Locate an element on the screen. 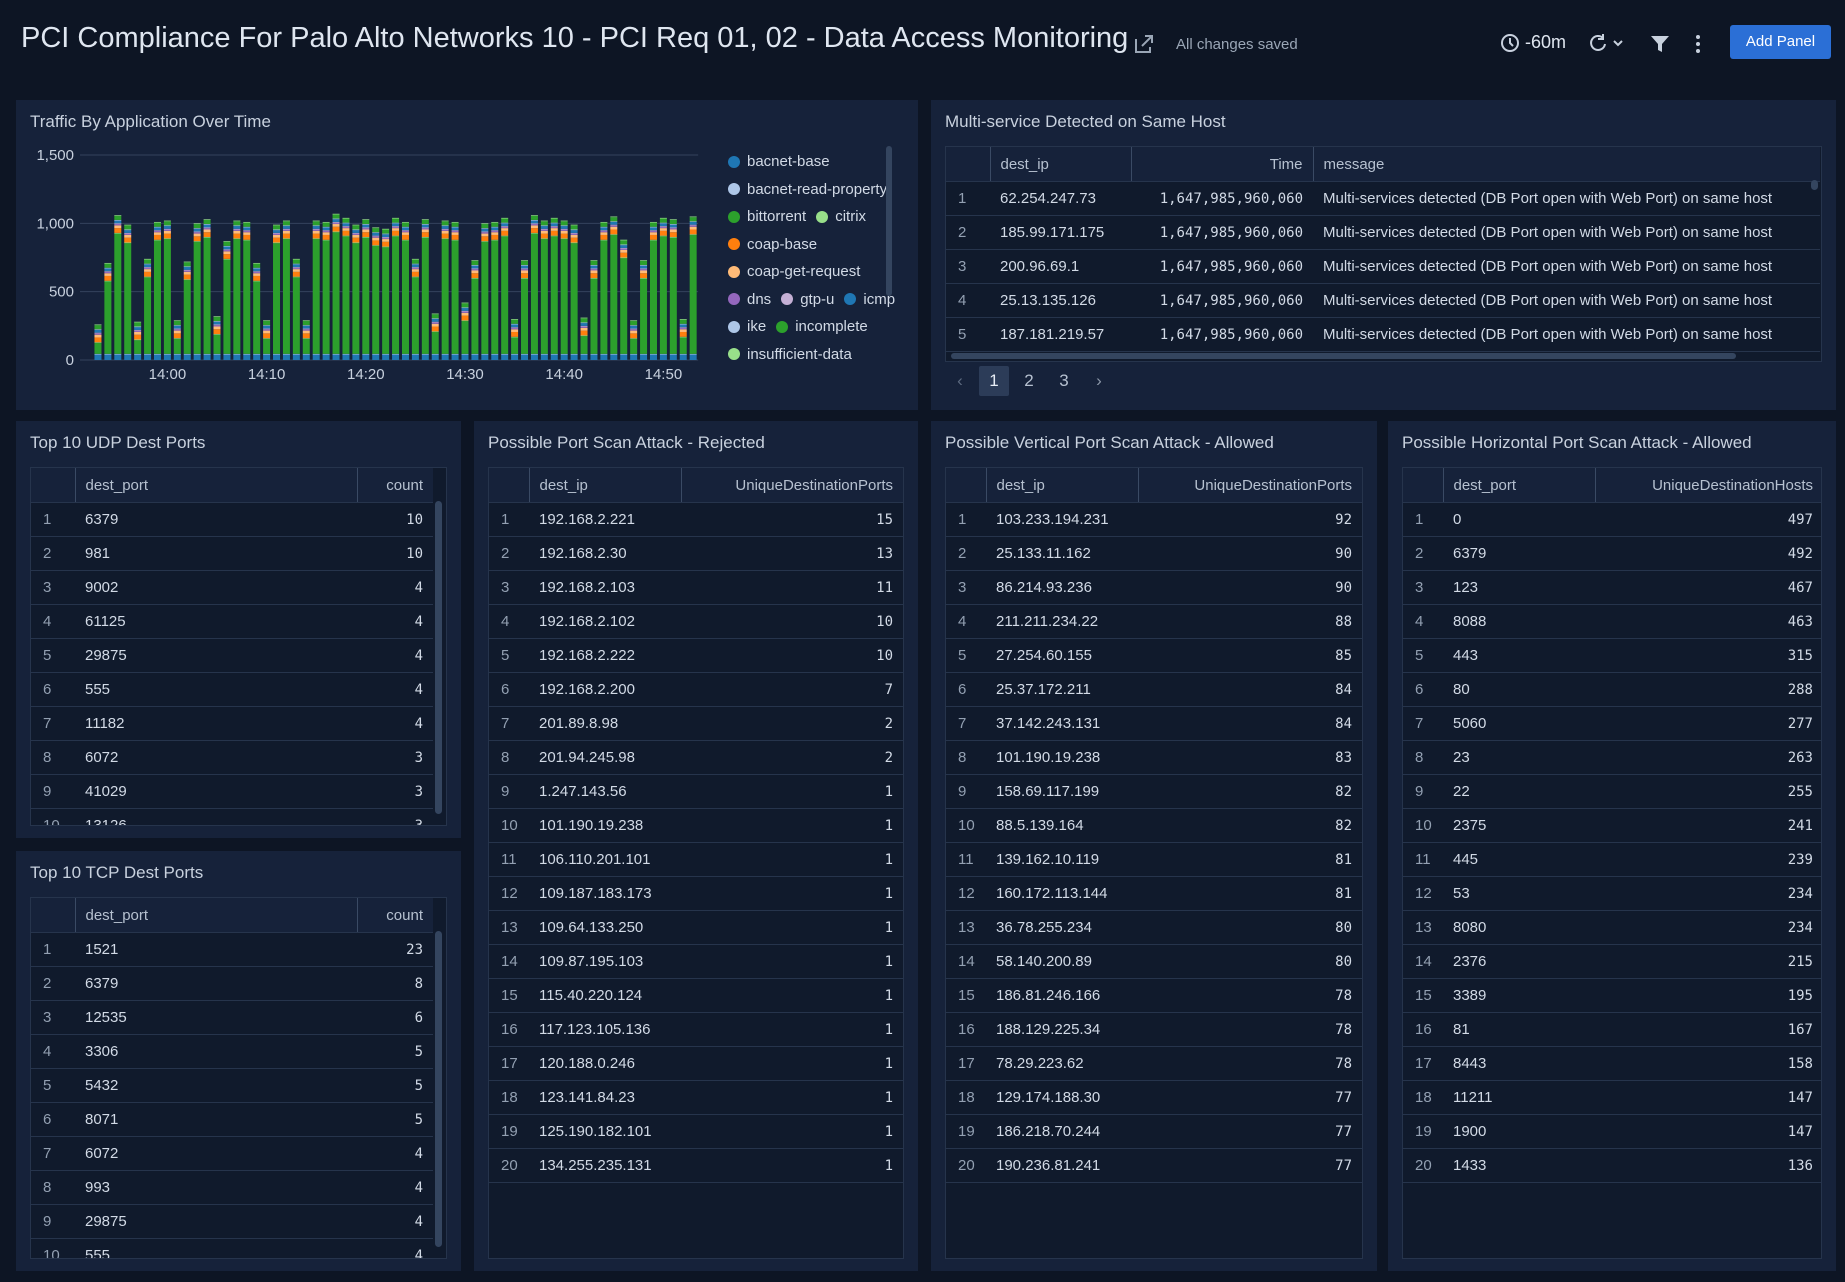 The image size is (1845, 1282). table-row: 4 8088 463 is located at coordinates (1612, 621).